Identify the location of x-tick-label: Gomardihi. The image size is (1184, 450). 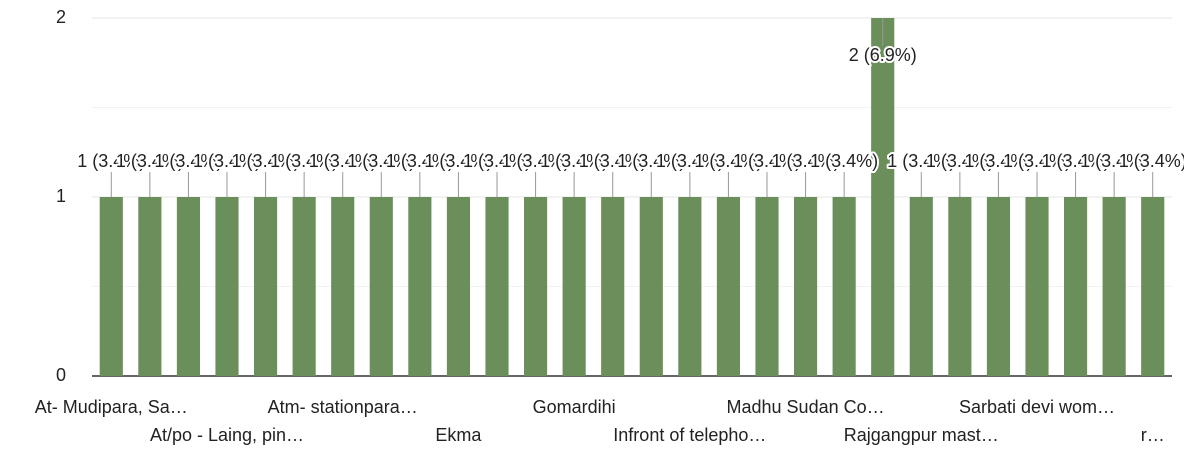
(574, 407).